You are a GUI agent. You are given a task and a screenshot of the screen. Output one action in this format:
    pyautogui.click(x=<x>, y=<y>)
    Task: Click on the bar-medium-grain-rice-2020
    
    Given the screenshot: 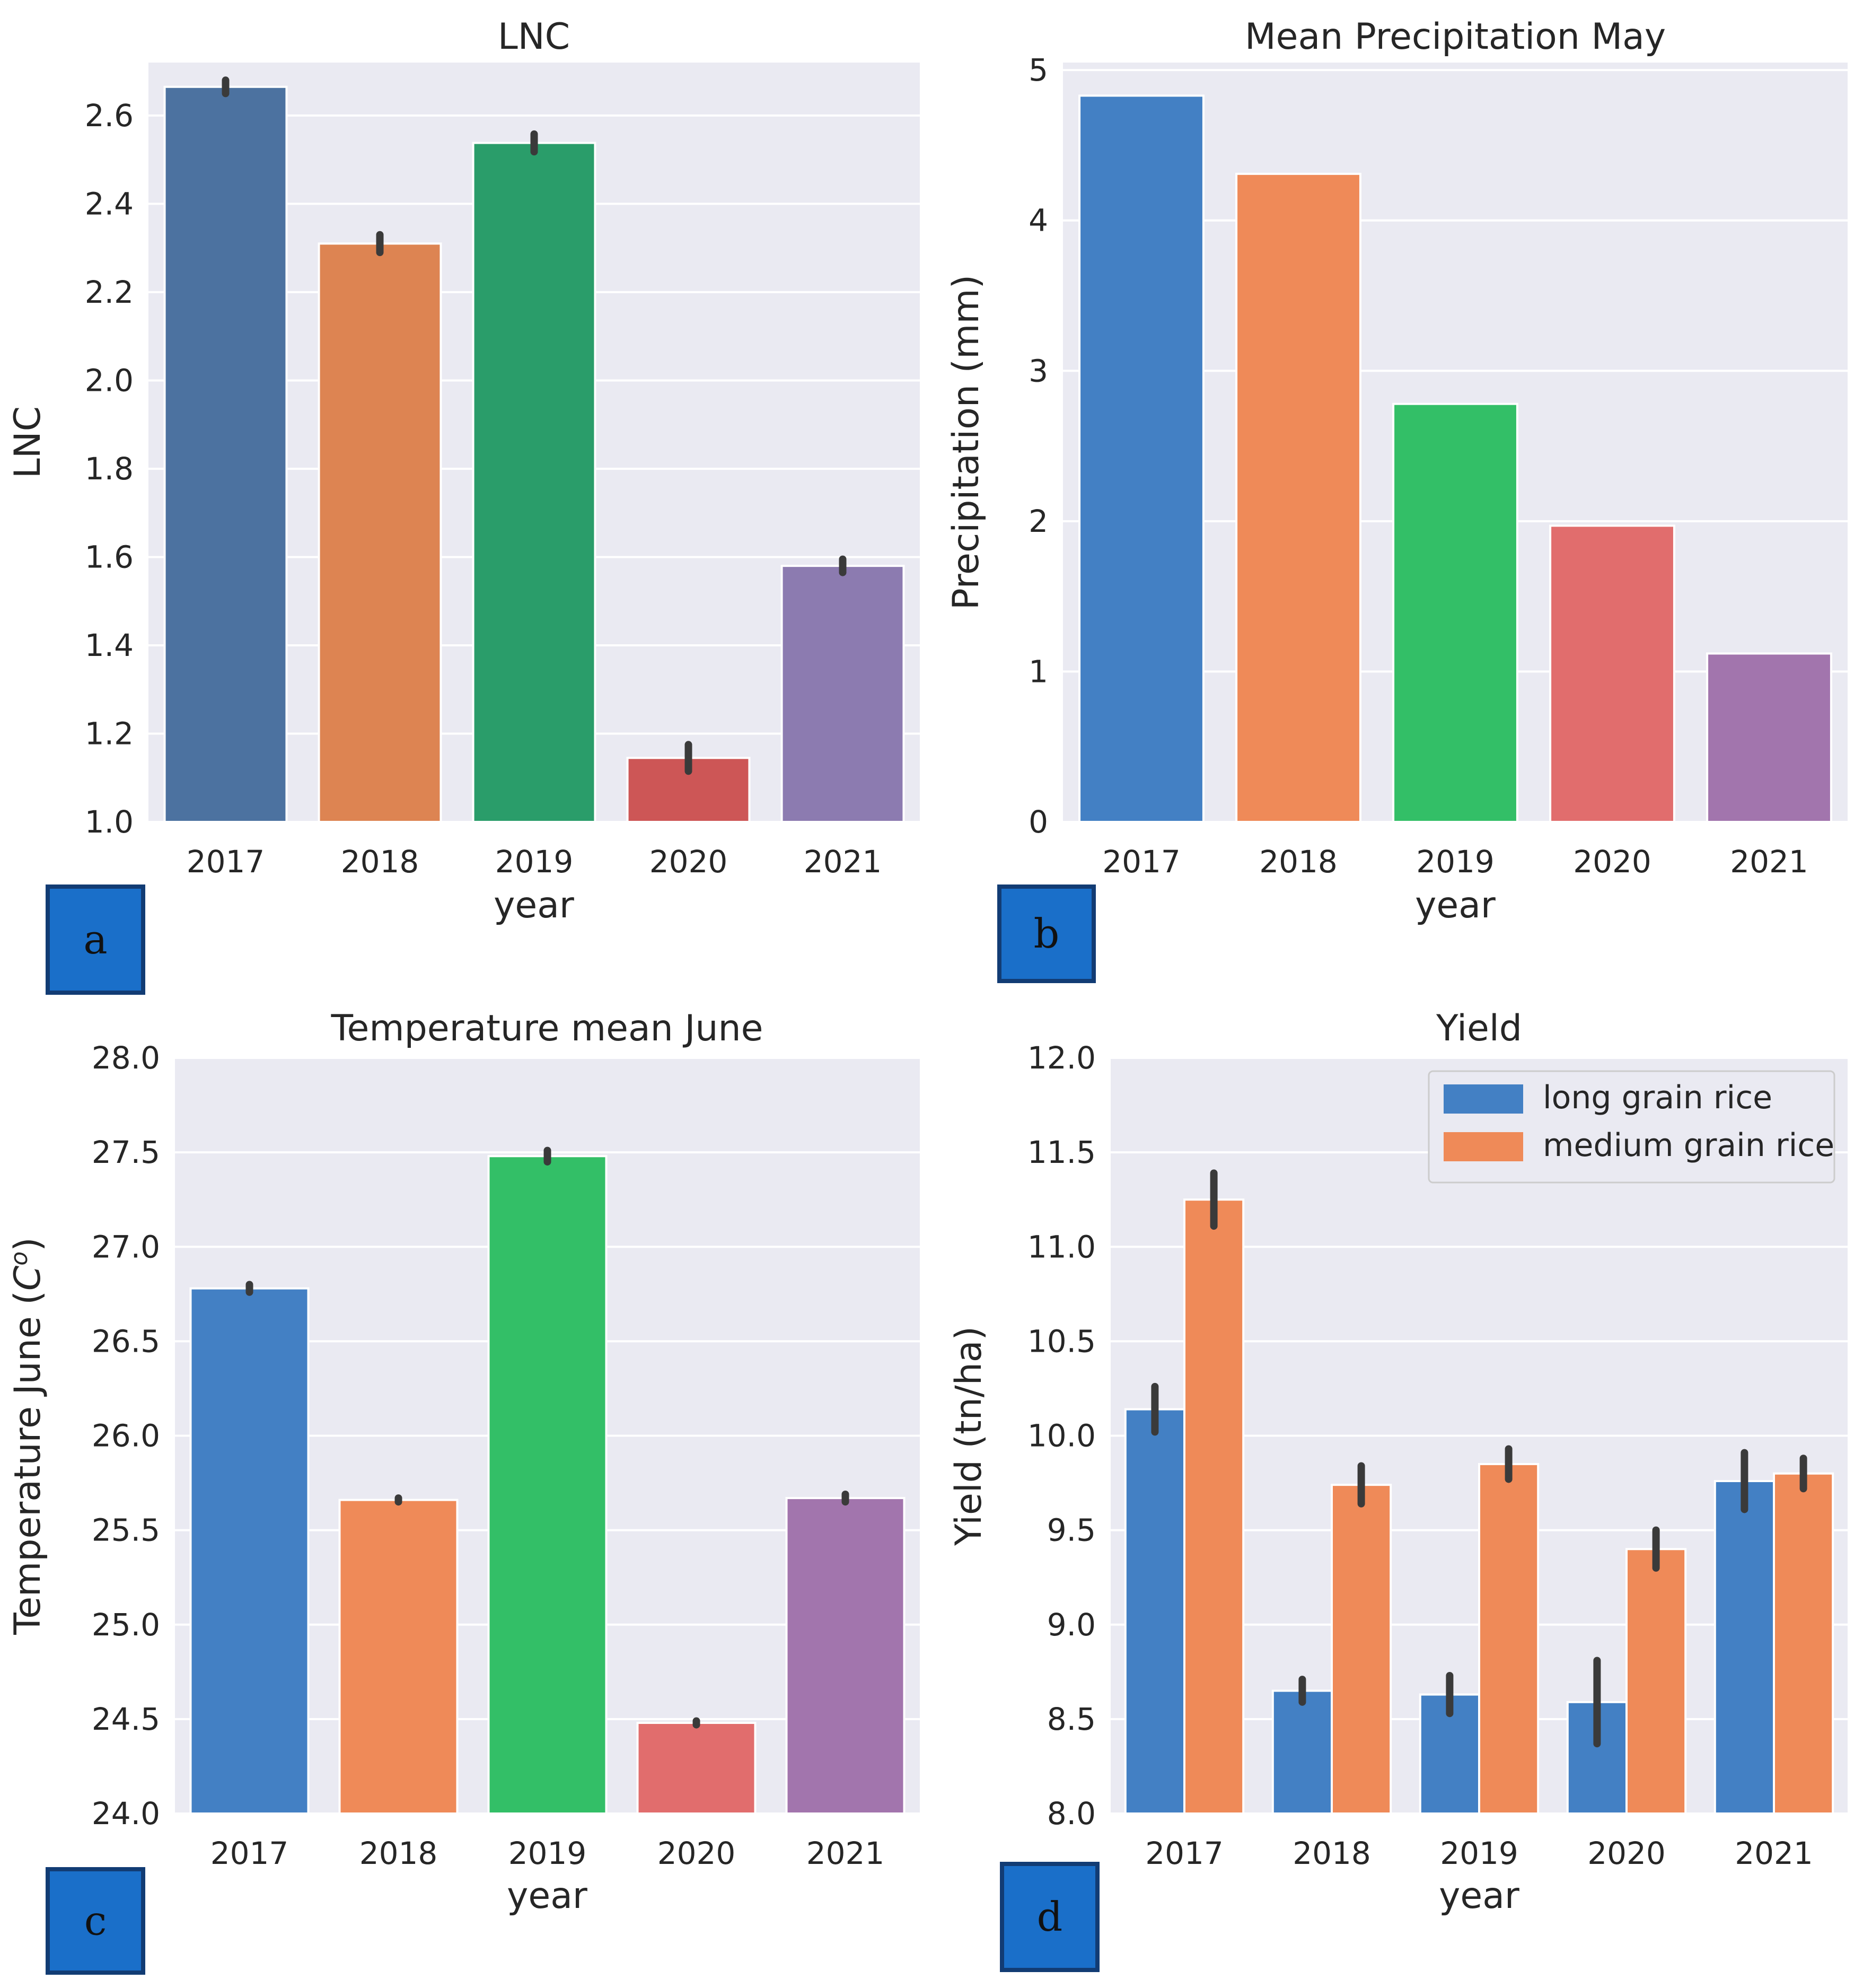 What is the action you would take?
    pyautogui.click(x=1656, y=1682)
    